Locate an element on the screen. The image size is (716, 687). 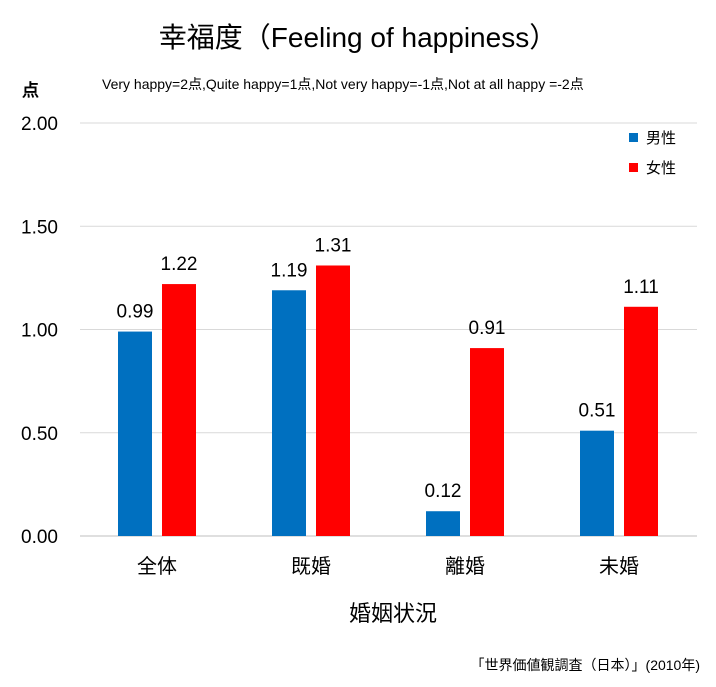
y-tick-label: 1.50 is located at coordinates (39, 227).